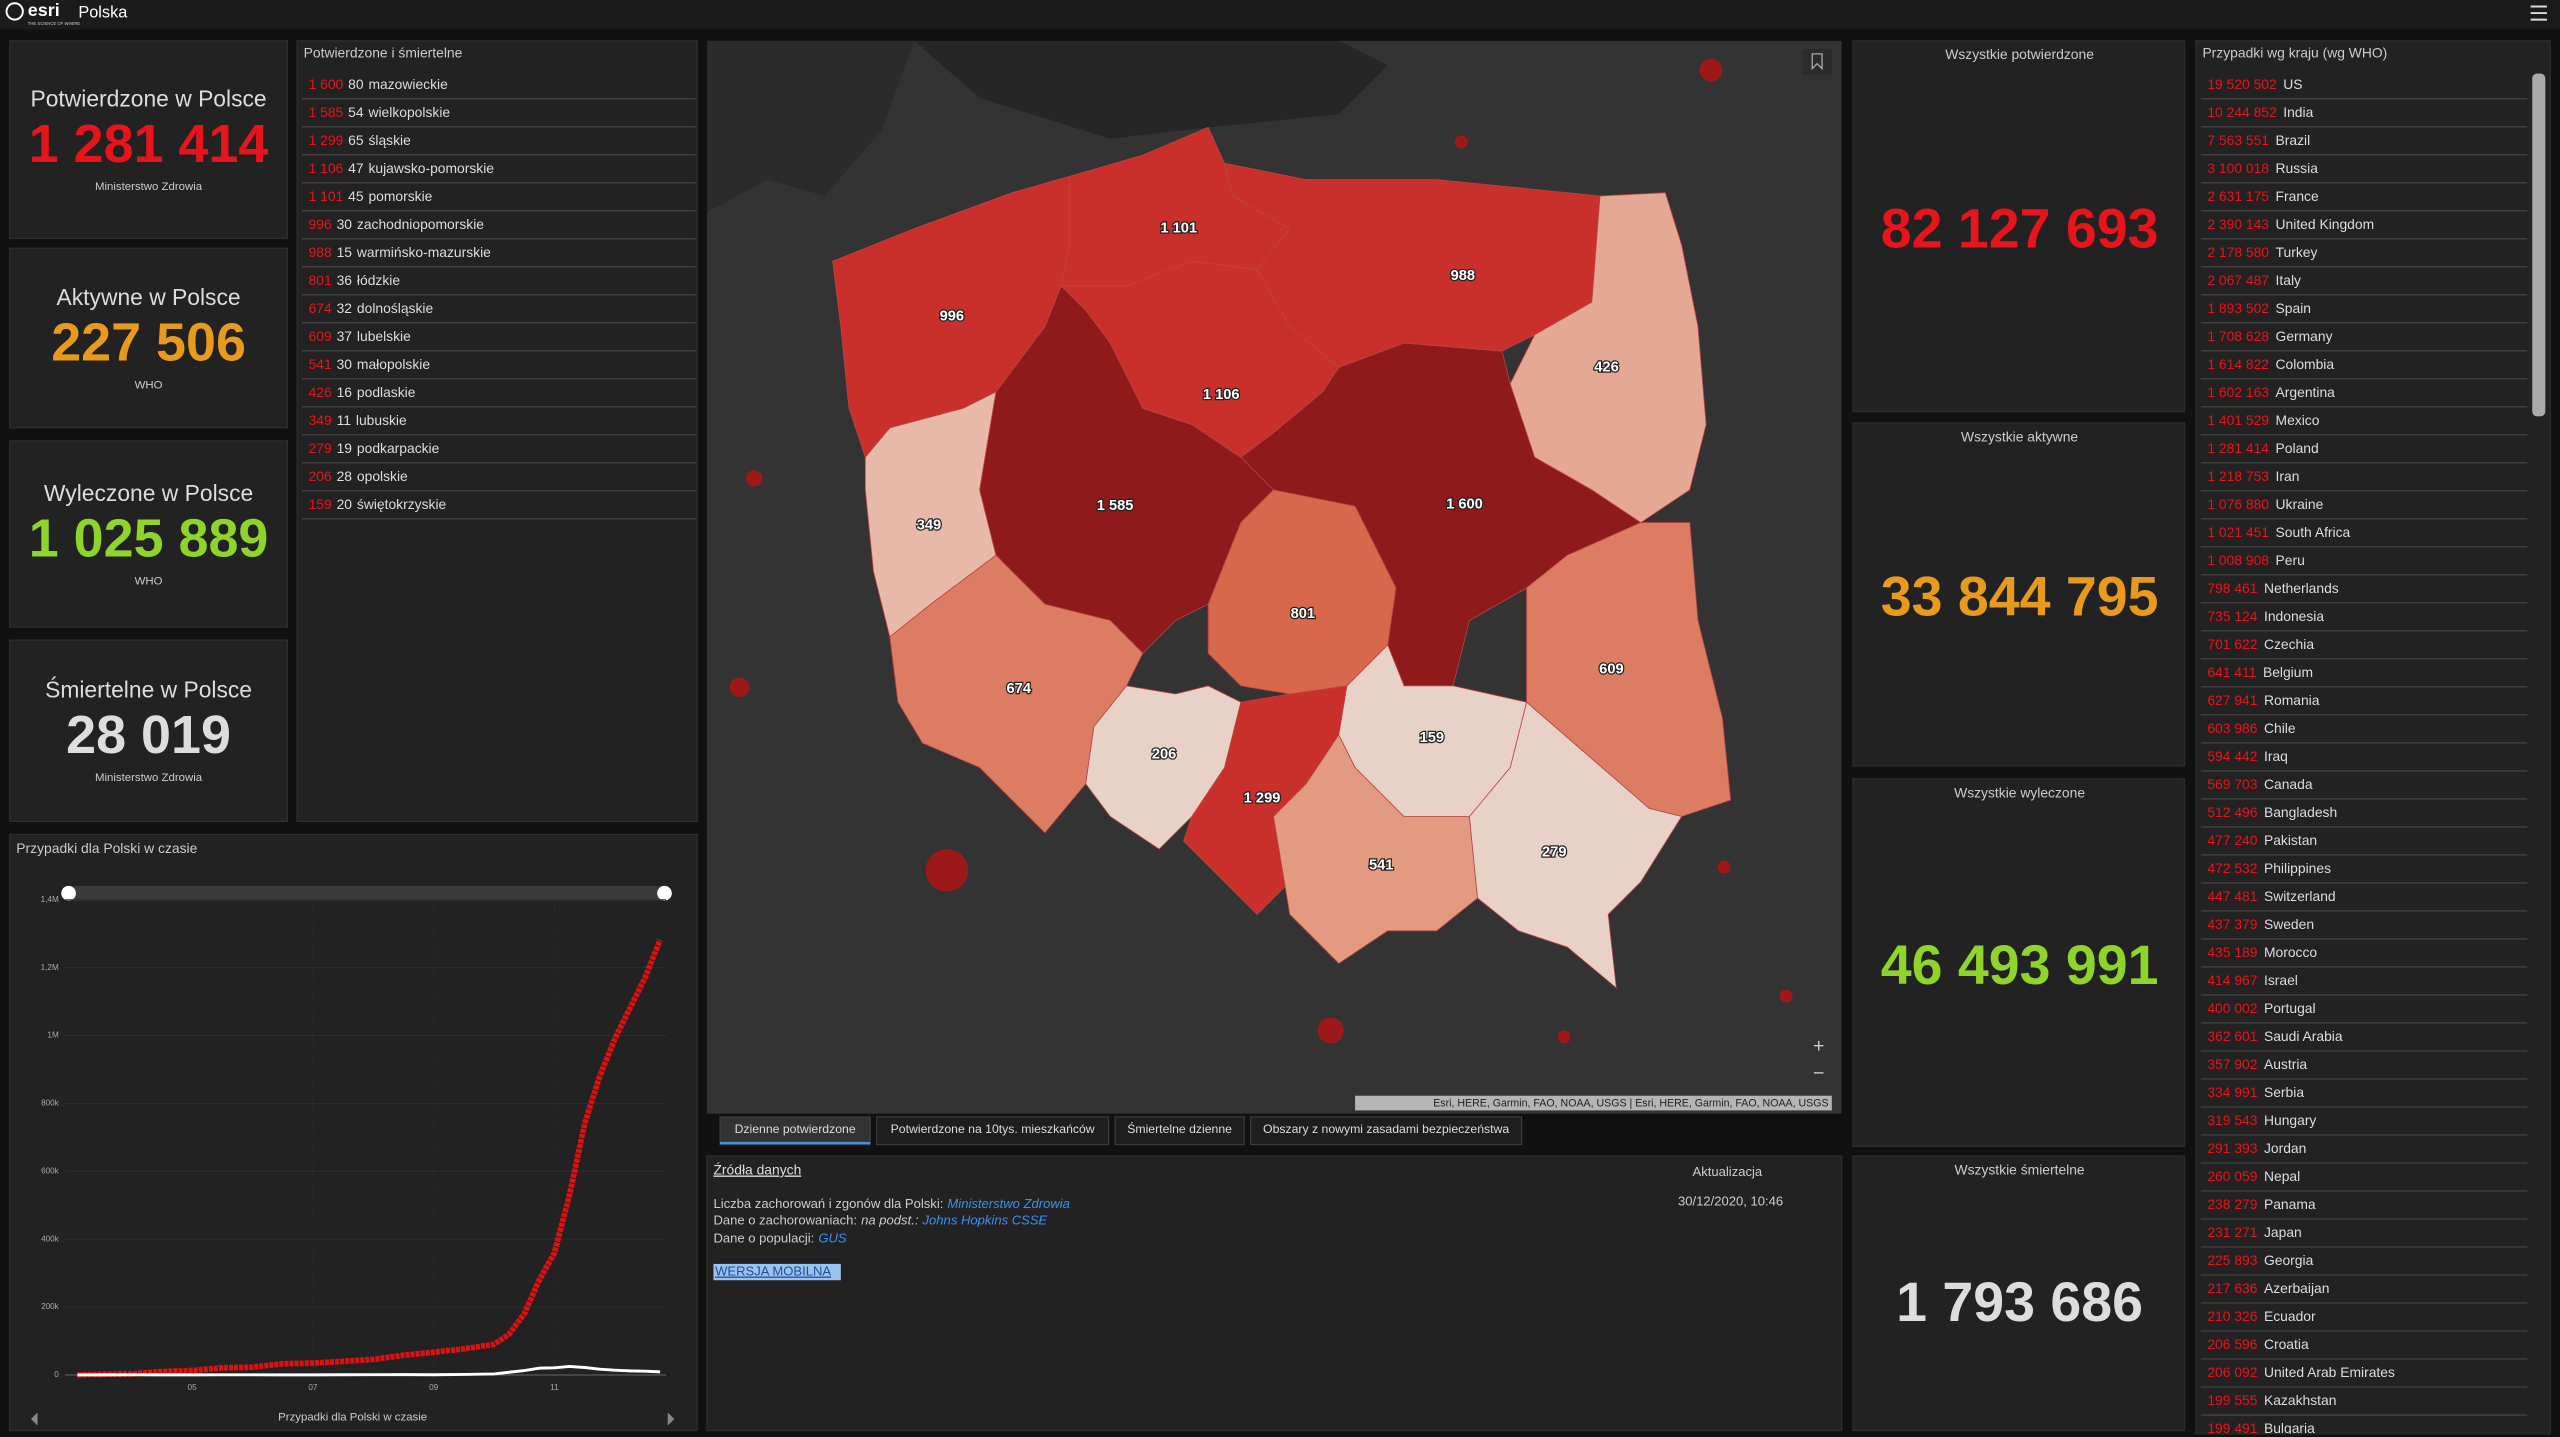 The height and width of the screenshot is (1437, 2560). What do you see at coordinates (345, 280) in the screenshot?
I see `region-deaths: 36` at bounding box center [345, 280].